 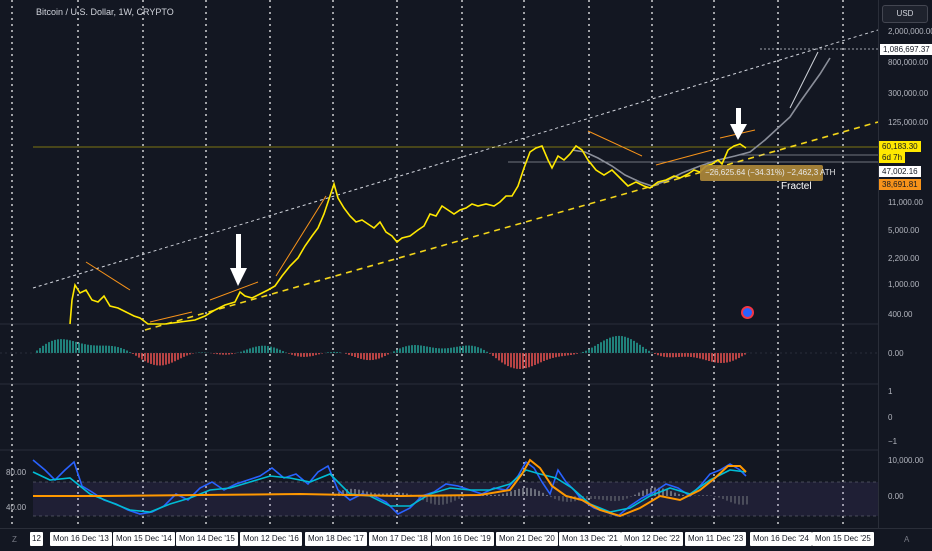 I want to click on level-tag-2: 38,691.81, so click(x=900, y=184).